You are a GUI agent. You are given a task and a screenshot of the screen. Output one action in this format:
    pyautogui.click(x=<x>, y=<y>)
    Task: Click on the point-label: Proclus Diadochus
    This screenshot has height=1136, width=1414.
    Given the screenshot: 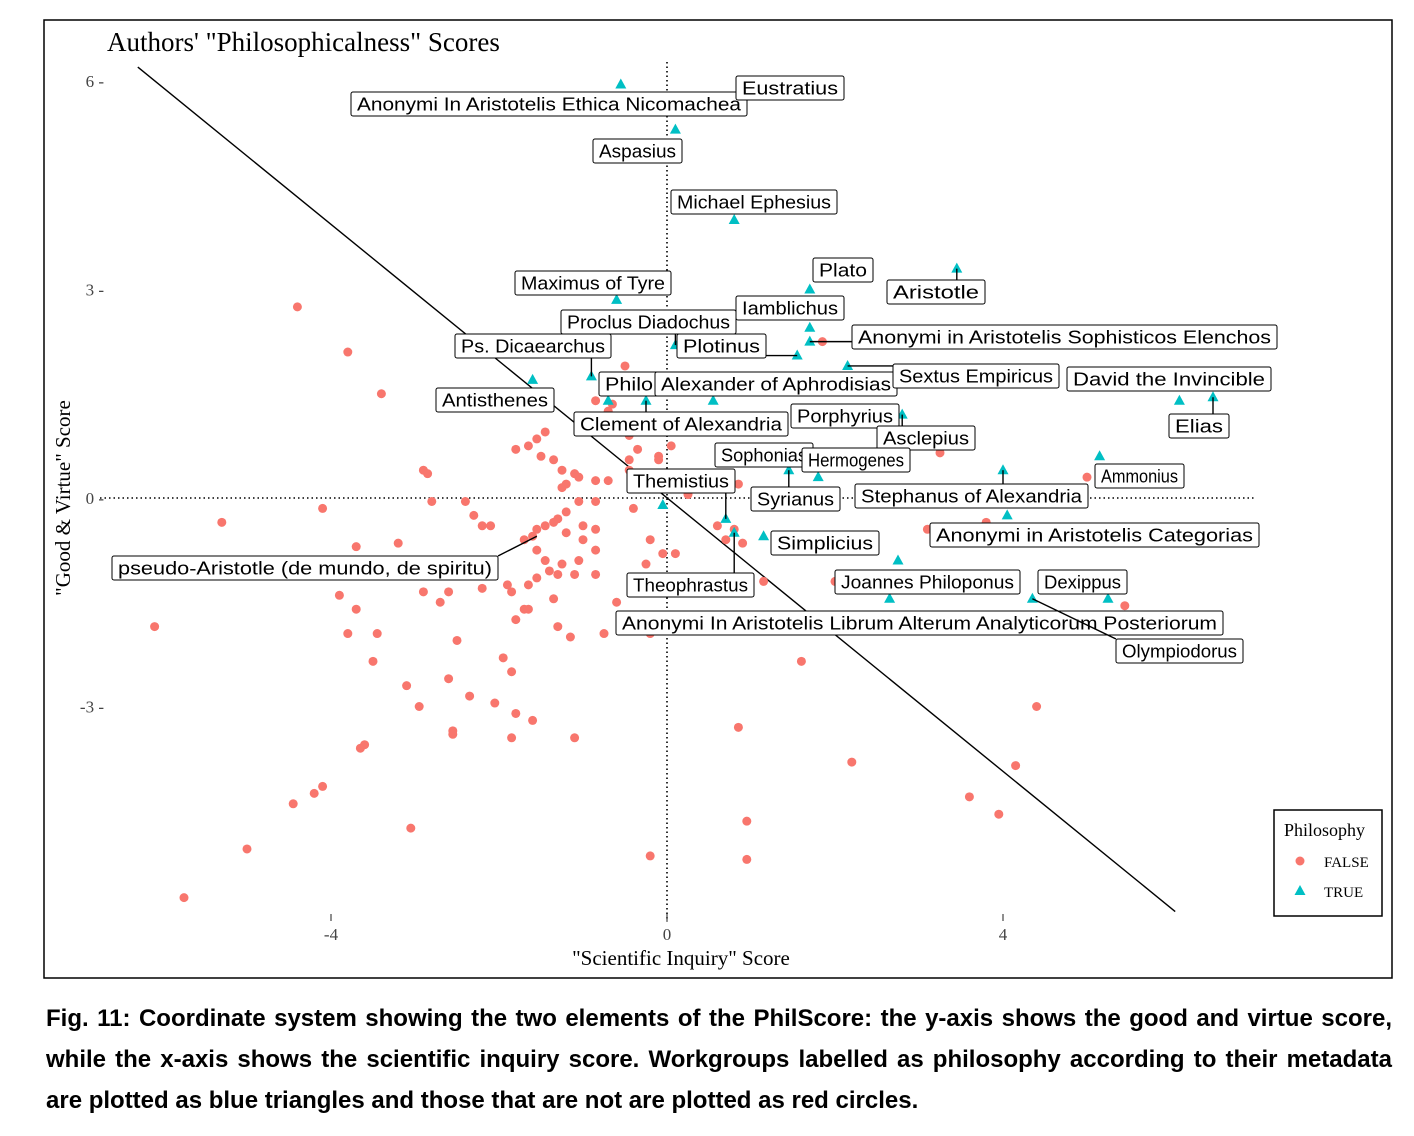 What is the action you would take?
    pyautogui.click(x=648, y=323)
    